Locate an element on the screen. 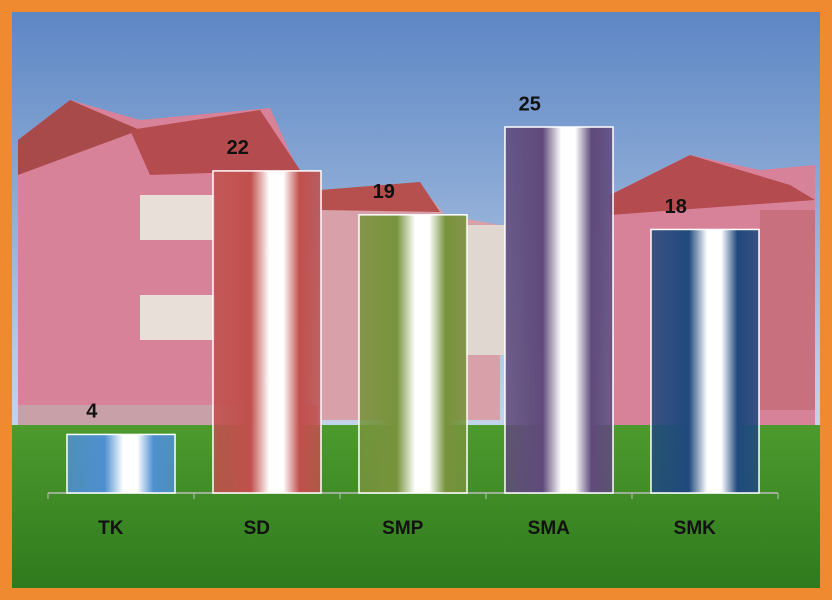 The image size is (832, 600). value-label: 18 is located at coordinates (676, 207).